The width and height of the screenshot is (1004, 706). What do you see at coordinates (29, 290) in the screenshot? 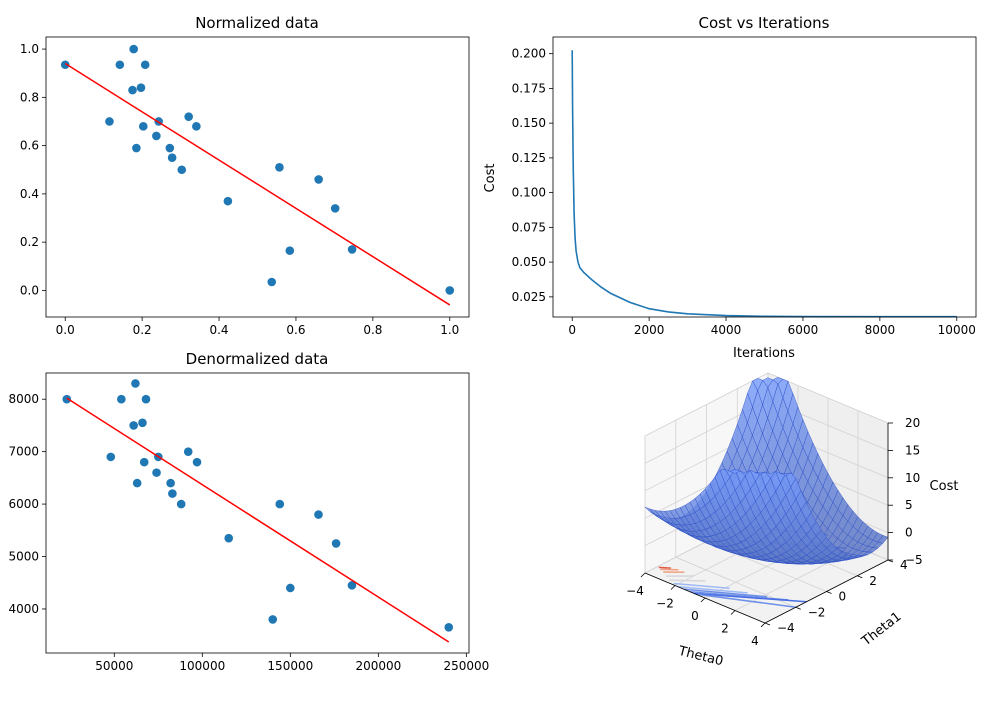
I see `y-tick-label: 0.0` at bounding box center [29, 290].